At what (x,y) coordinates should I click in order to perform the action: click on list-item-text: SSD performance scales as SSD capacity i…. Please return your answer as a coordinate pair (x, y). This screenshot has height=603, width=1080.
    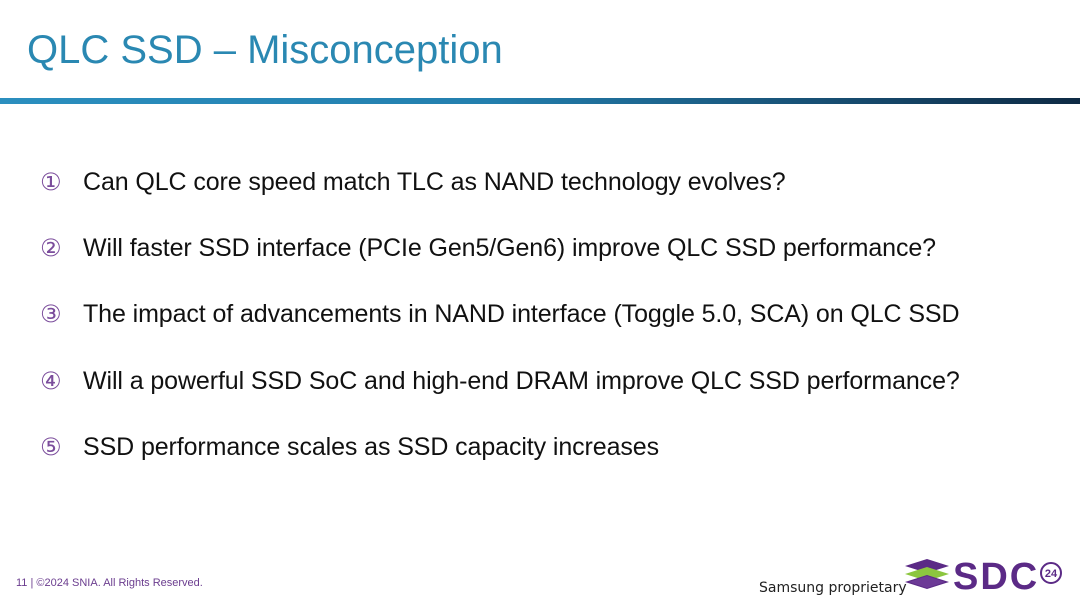
    Looking at the image, I should click on (371, 446).